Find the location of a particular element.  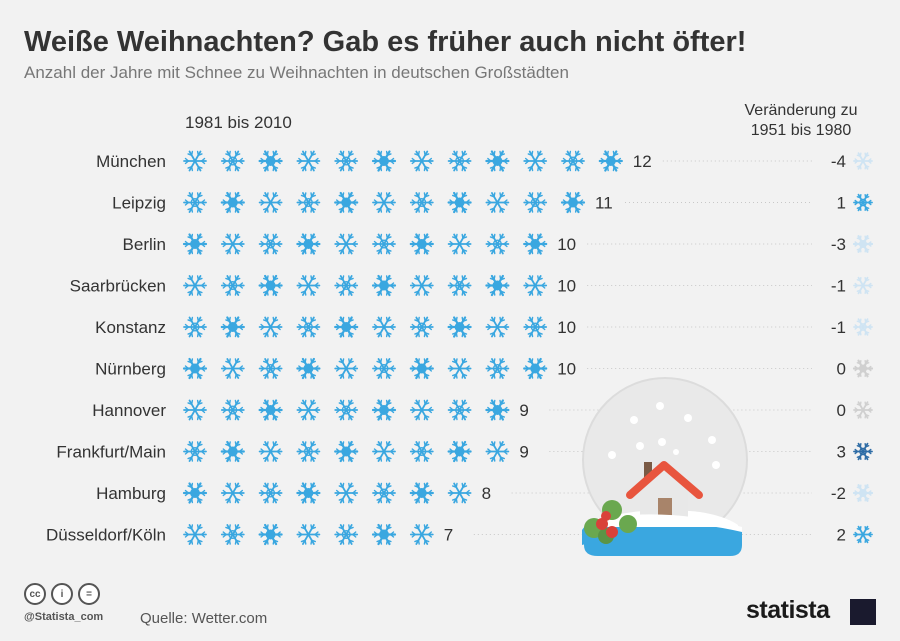

source-note: Quelle: Wetter.com is located at coordinates (204, 618).